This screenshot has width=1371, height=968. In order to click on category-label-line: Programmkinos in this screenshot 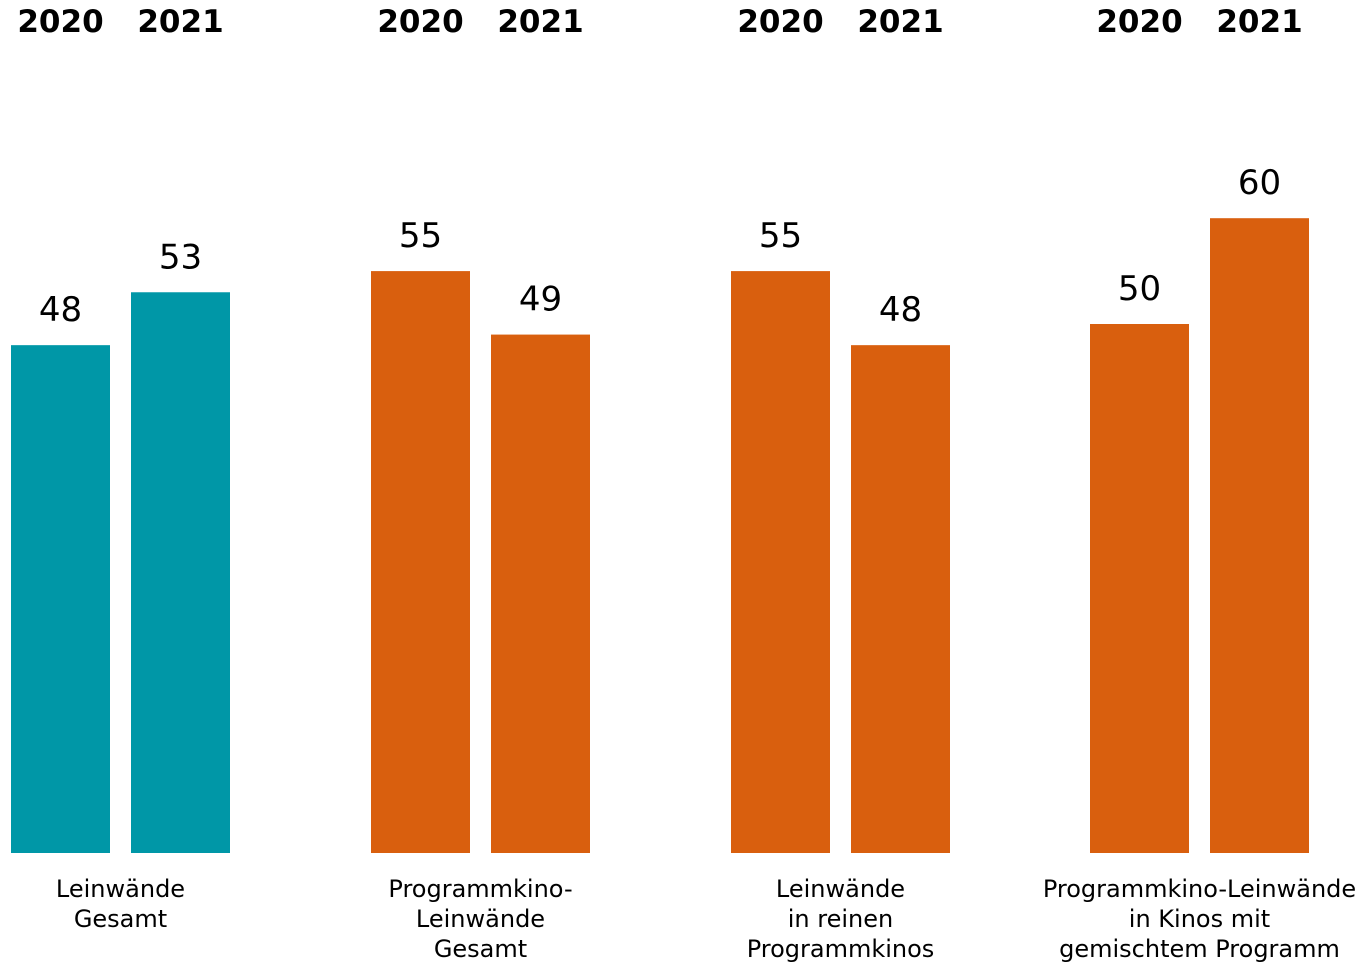, I will do `click(841, 949)`.